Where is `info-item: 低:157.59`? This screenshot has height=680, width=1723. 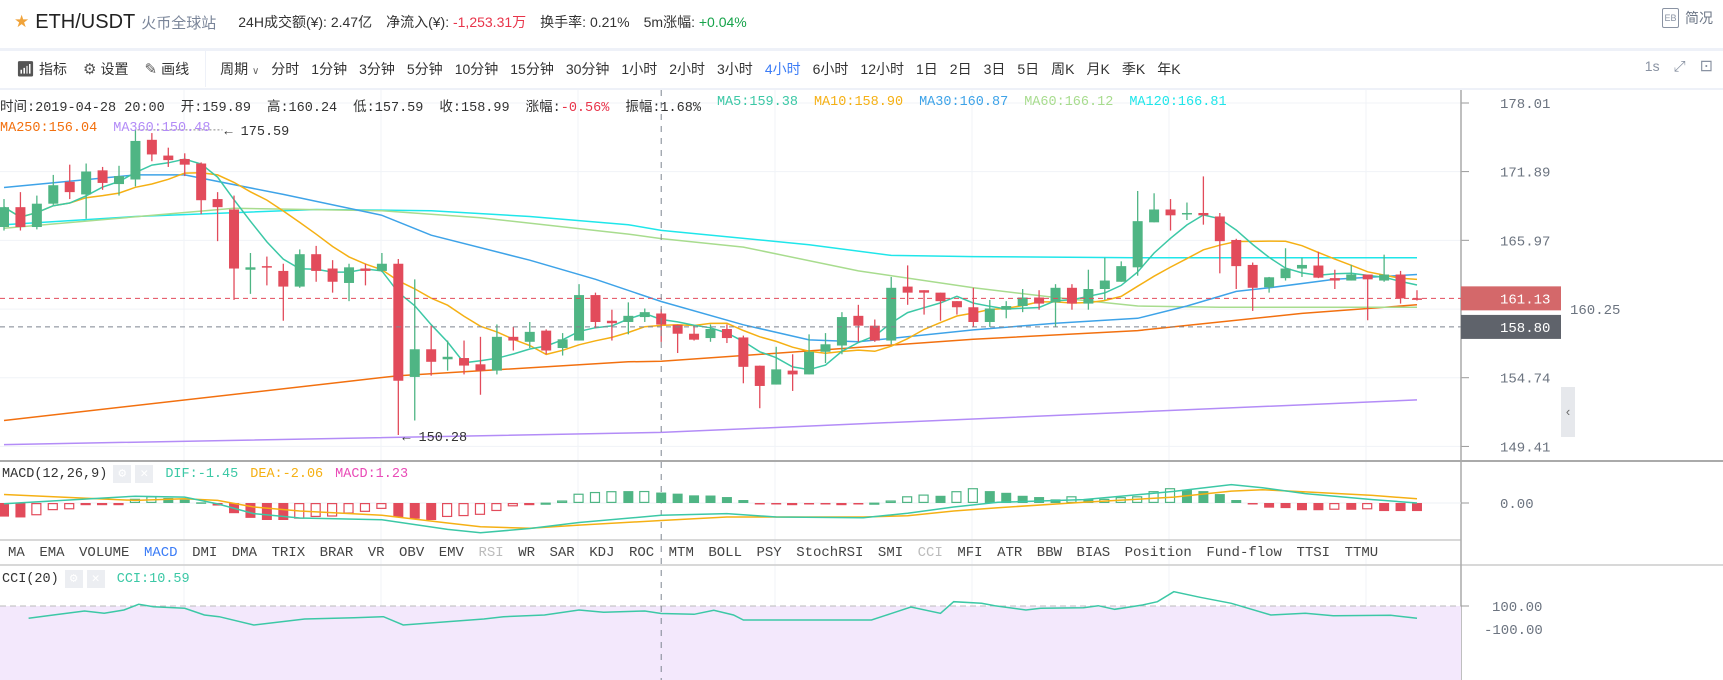
info-item: 低:157.59 is located at coordinates (388, 108).